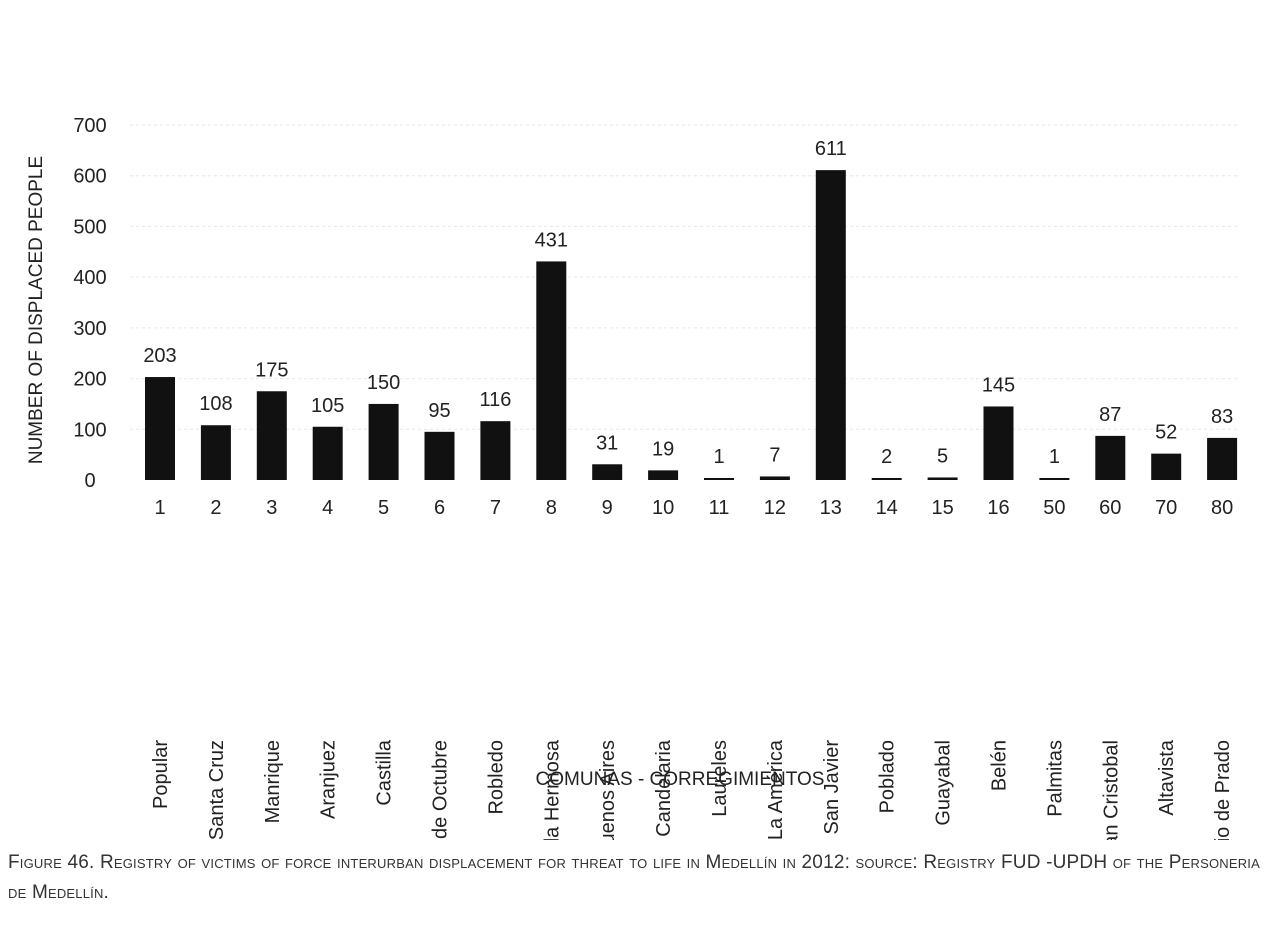 Image resolution: width=1284 pixels, height=926 pixels. What do you see at coordinates (215, 508) in the screenshot?
I see `x-tick-label: 2` at bounding box center [215, 508].